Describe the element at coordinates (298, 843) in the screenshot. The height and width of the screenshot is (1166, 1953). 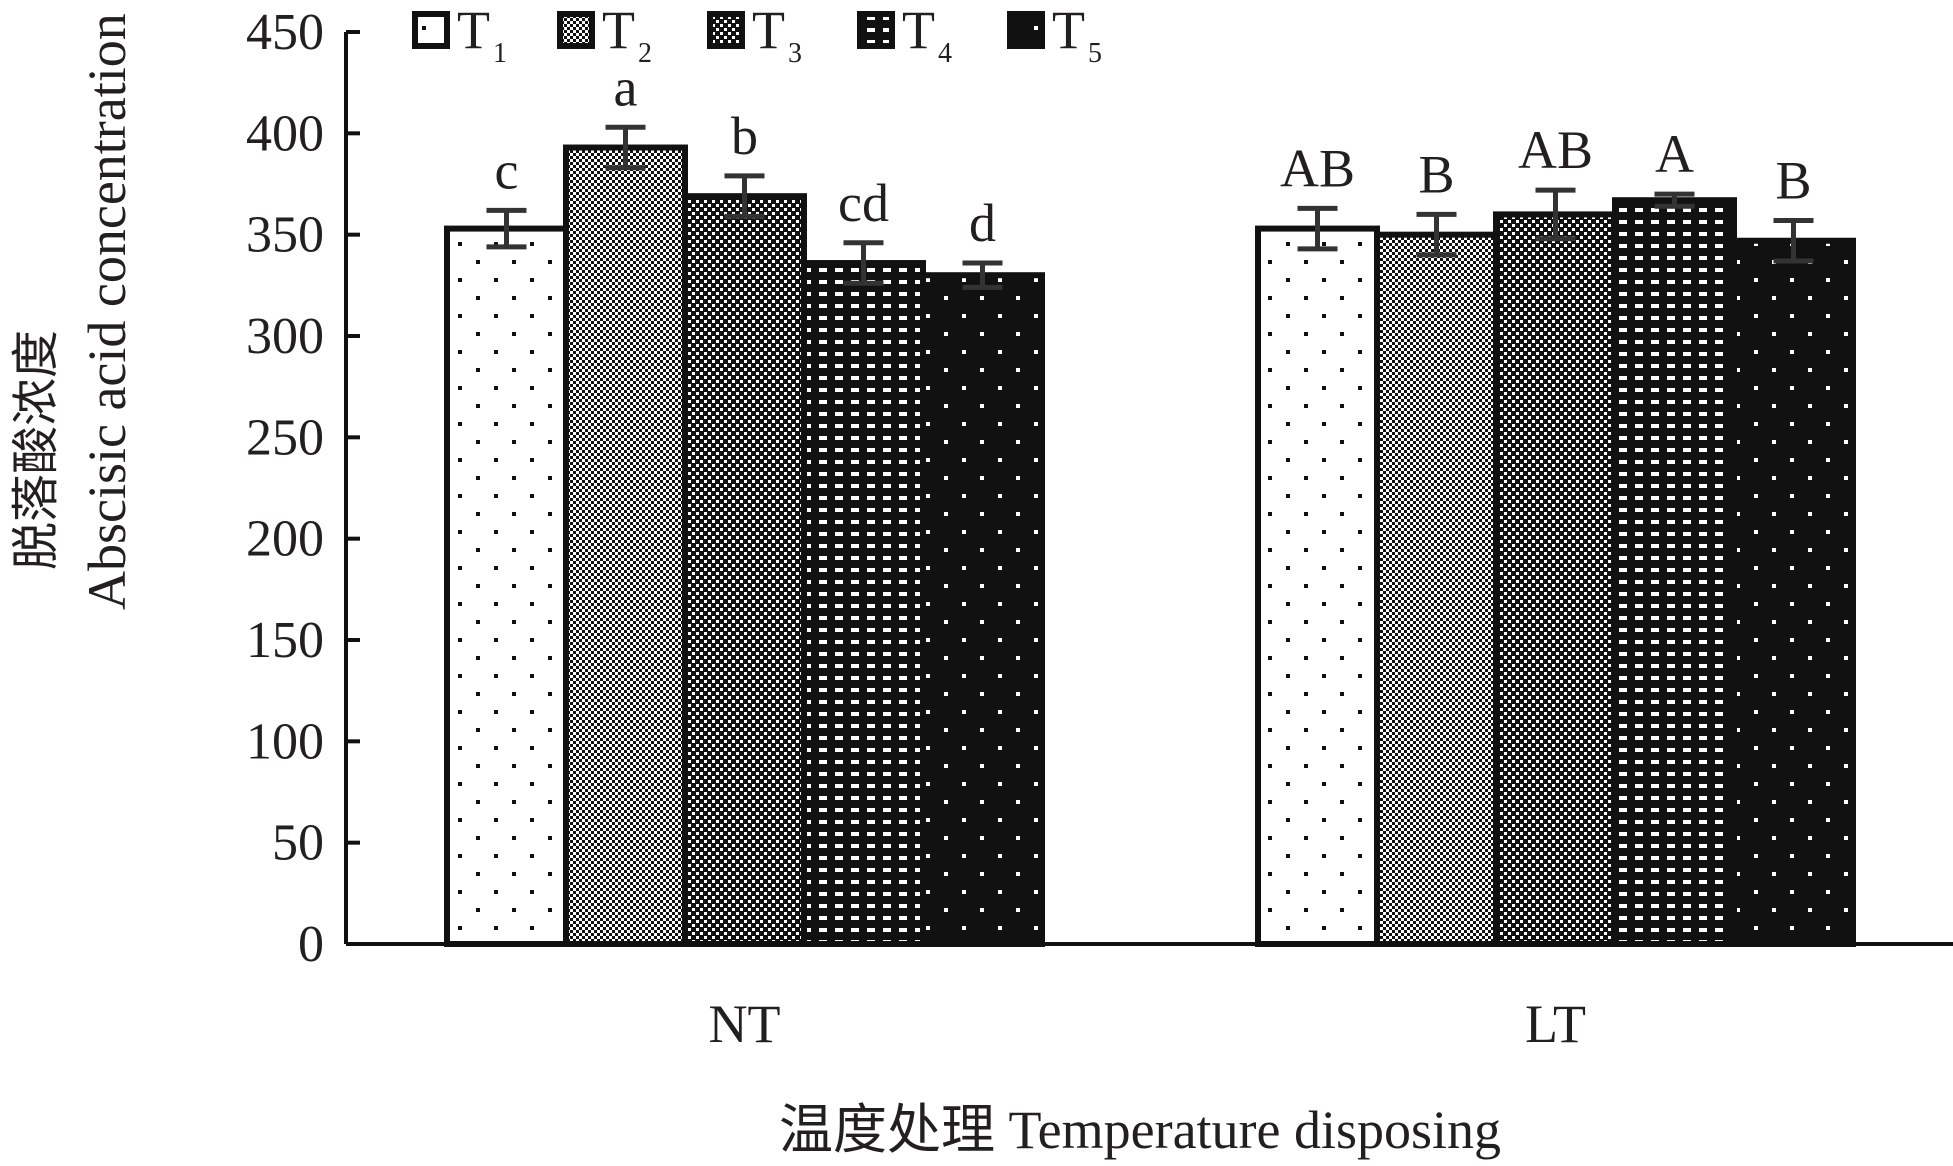
I see `y-tick-label: 50` at that location.